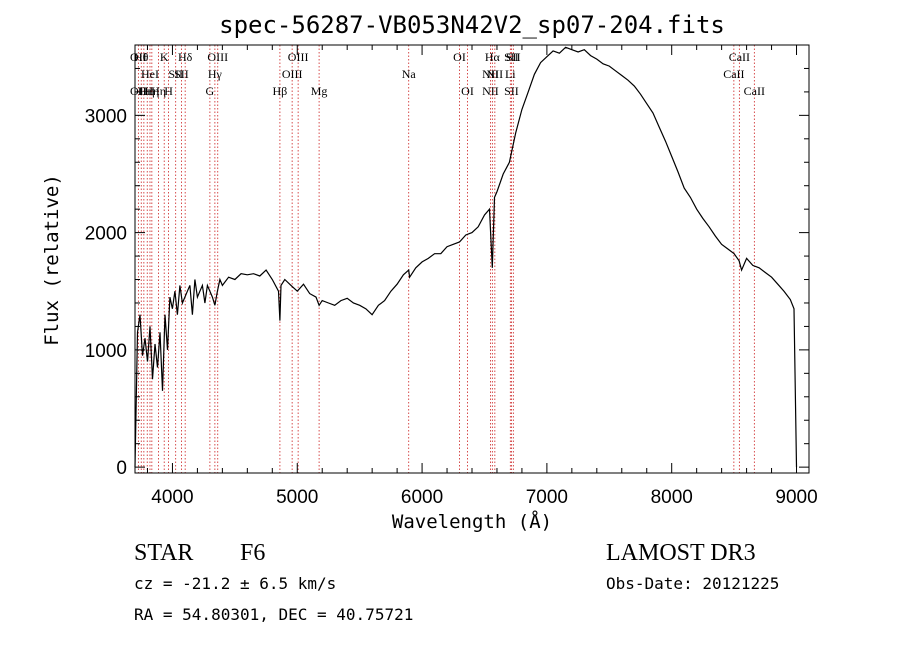 Image resolution: width=900 pixels, height=649 pixels. Describe the element at coordinates (235, 583) in the screenshot. I see `redshift-info: cz = -21.2 ± 6.5 km/s` at that location.